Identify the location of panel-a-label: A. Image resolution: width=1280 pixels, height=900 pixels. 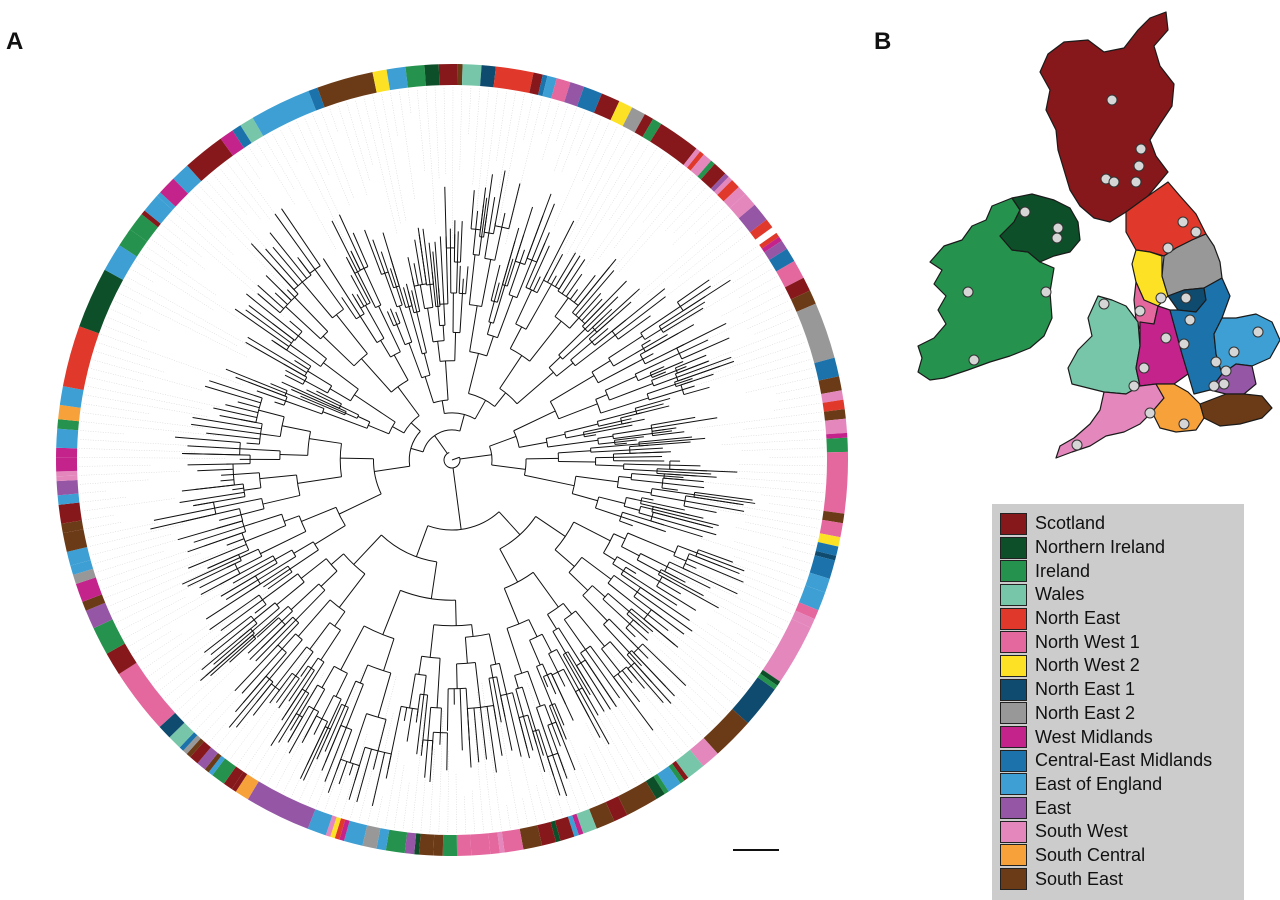
(15, 41).